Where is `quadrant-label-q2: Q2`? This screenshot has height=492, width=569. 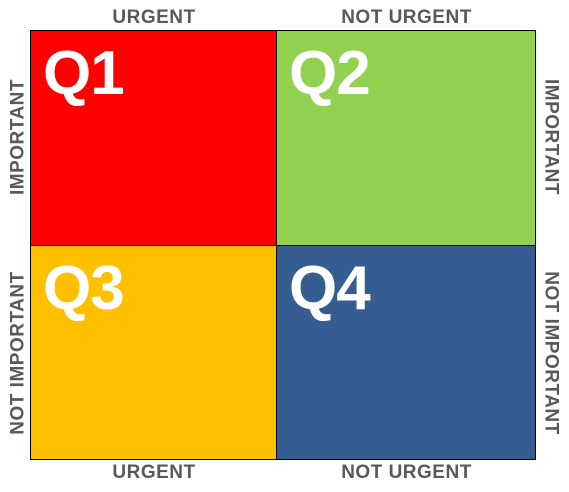 quadrant-label-q2: Q2 is located at coordinates (329, 74).